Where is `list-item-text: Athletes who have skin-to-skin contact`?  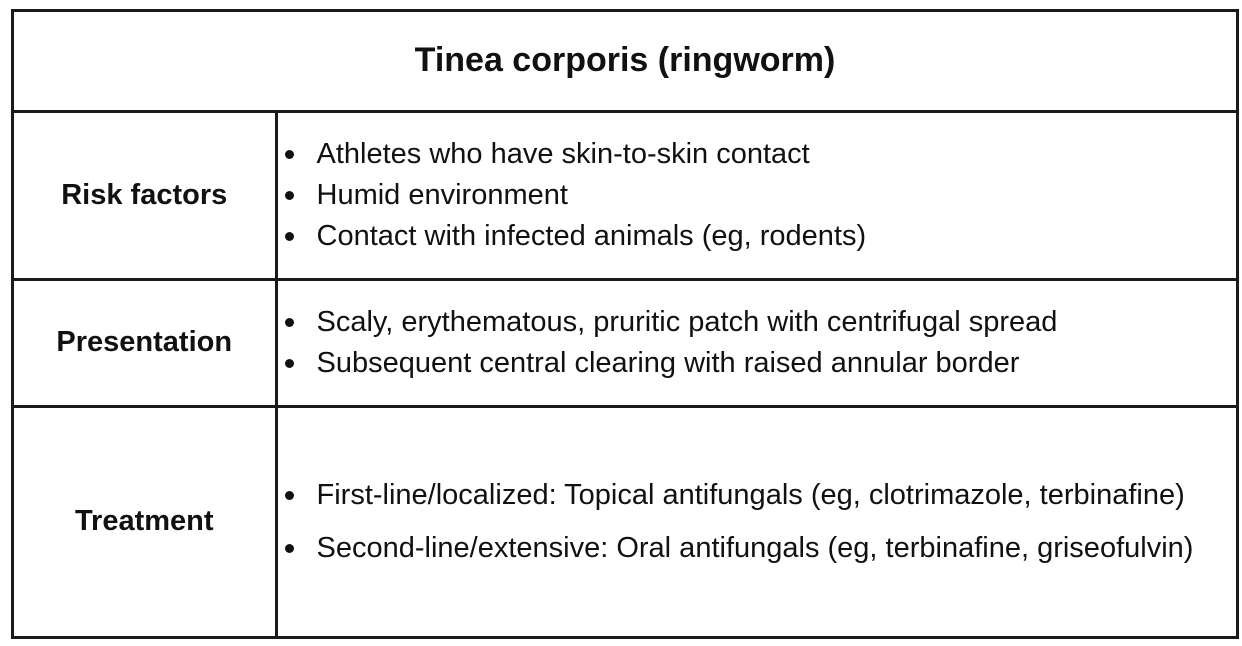 list-item-text: Athletes who have skin-to-skin contact is located at coordinates (563, 153).